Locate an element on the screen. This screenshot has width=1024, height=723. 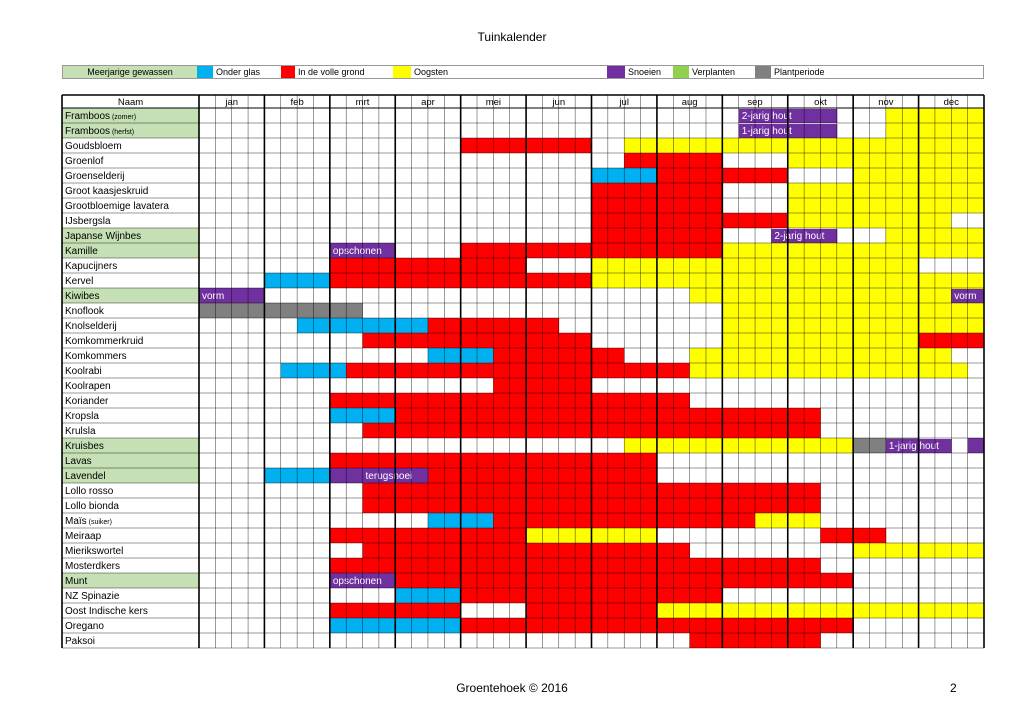
month-header-jan: jan is located at coordinates (231, 102).